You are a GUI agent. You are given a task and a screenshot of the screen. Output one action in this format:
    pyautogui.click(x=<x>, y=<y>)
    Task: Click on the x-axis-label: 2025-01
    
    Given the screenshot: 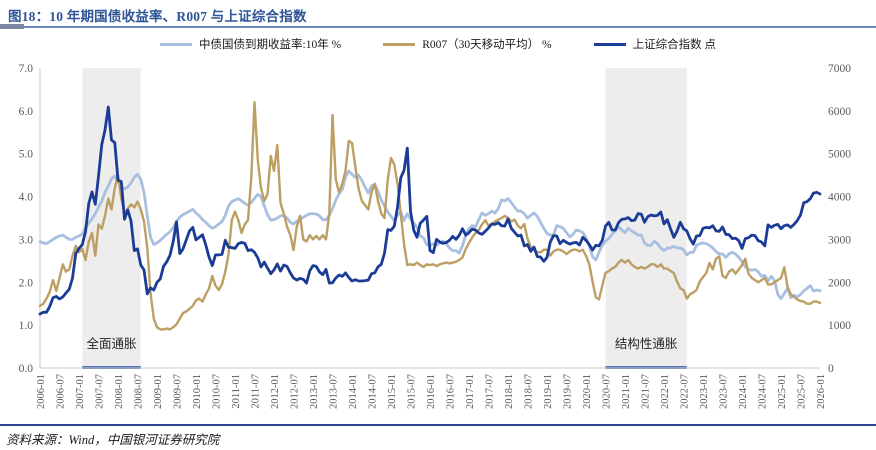 What is the action you would take?
    pyautogui.click(x=782, y=391)
    